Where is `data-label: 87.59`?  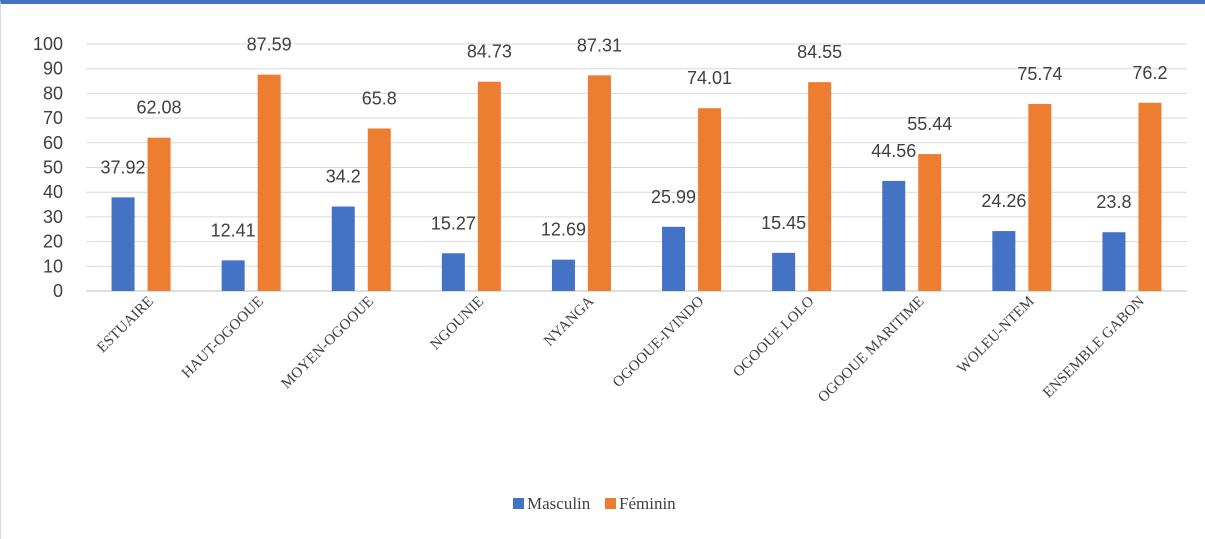
data-label: 87.59 is located at coordinates (269, 45).